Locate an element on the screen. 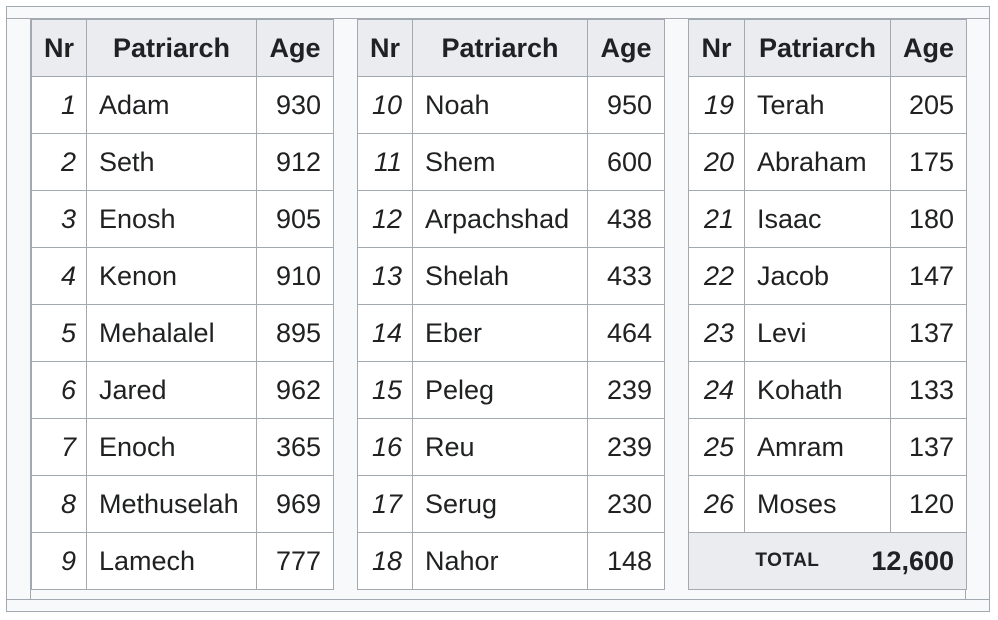 This screenshot has height=620, width=998. nr-cell: 7 is located at coordinates (59, 447).